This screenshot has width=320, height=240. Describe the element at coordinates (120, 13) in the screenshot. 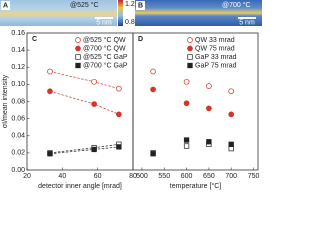

I see `colorbar` at that location.